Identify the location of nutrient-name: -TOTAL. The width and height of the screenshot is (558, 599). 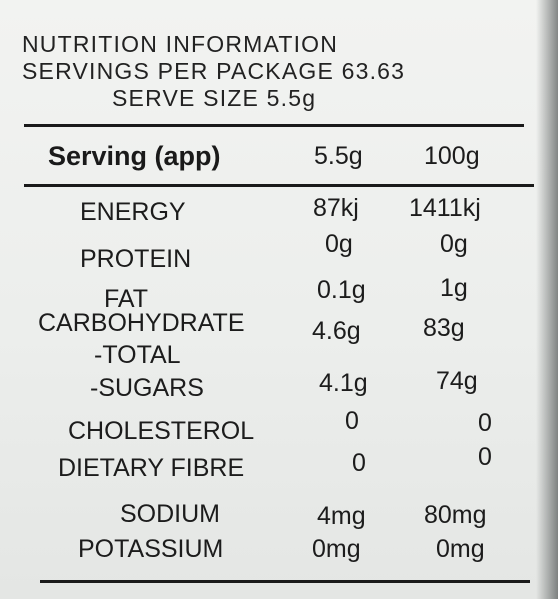
(137, 355).